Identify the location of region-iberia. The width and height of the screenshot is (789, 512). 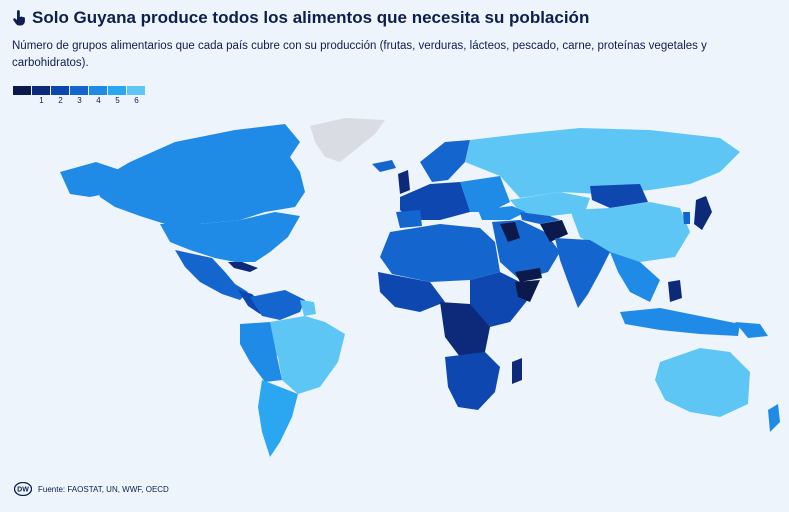
(409, 219).